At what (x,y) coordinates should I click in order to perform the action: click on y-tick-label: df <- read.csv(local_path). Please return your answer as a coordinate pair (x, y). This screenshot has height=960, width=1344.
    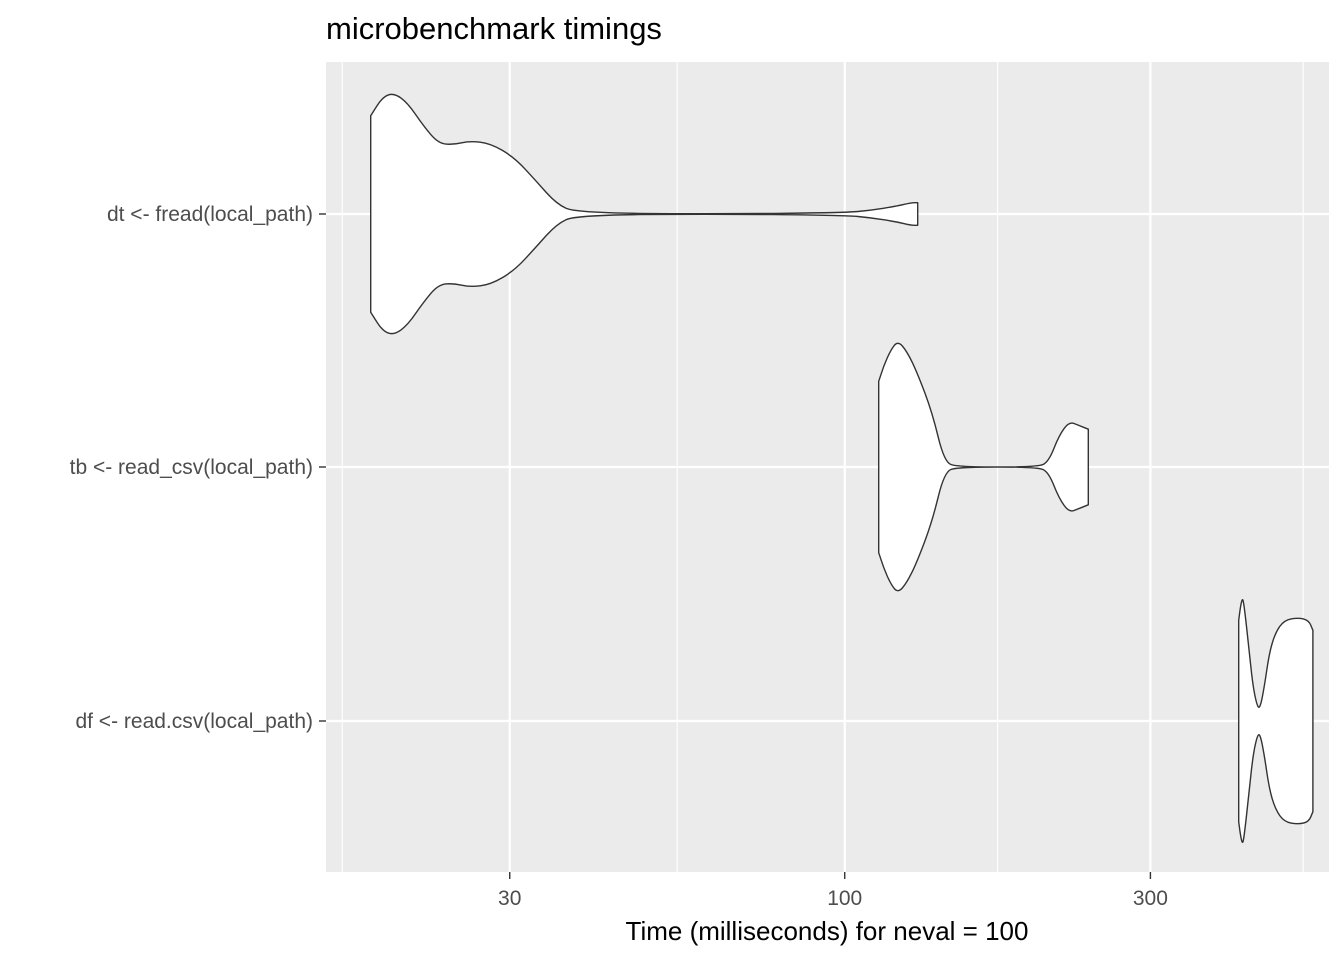
    Looking at the image, I should click on (194, 721).